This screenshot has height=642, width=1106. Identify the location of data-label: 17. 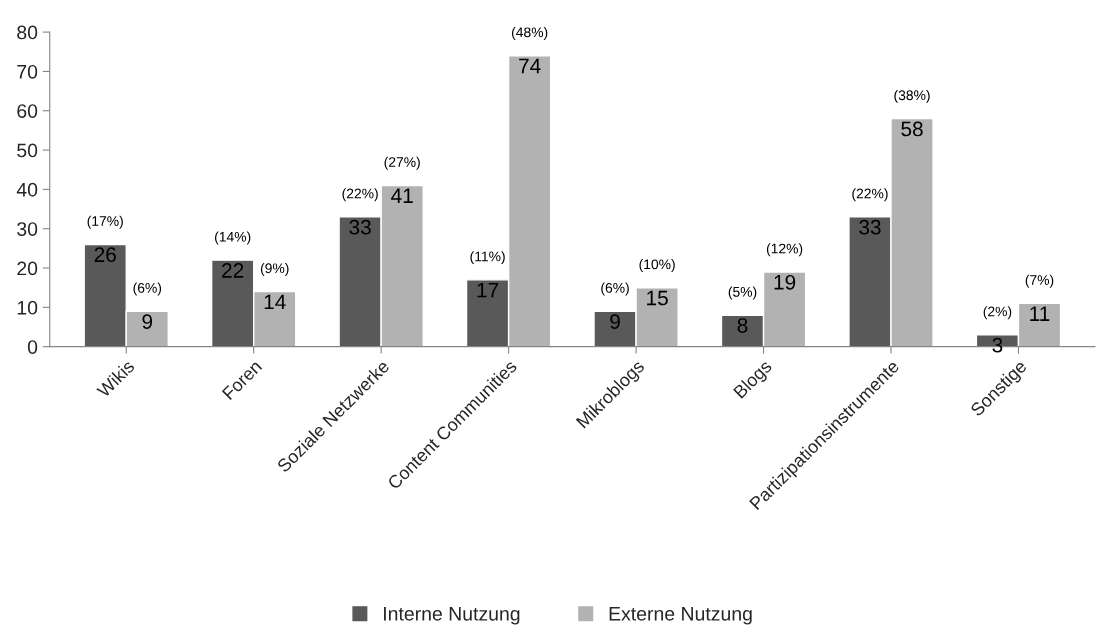
(488, 290).